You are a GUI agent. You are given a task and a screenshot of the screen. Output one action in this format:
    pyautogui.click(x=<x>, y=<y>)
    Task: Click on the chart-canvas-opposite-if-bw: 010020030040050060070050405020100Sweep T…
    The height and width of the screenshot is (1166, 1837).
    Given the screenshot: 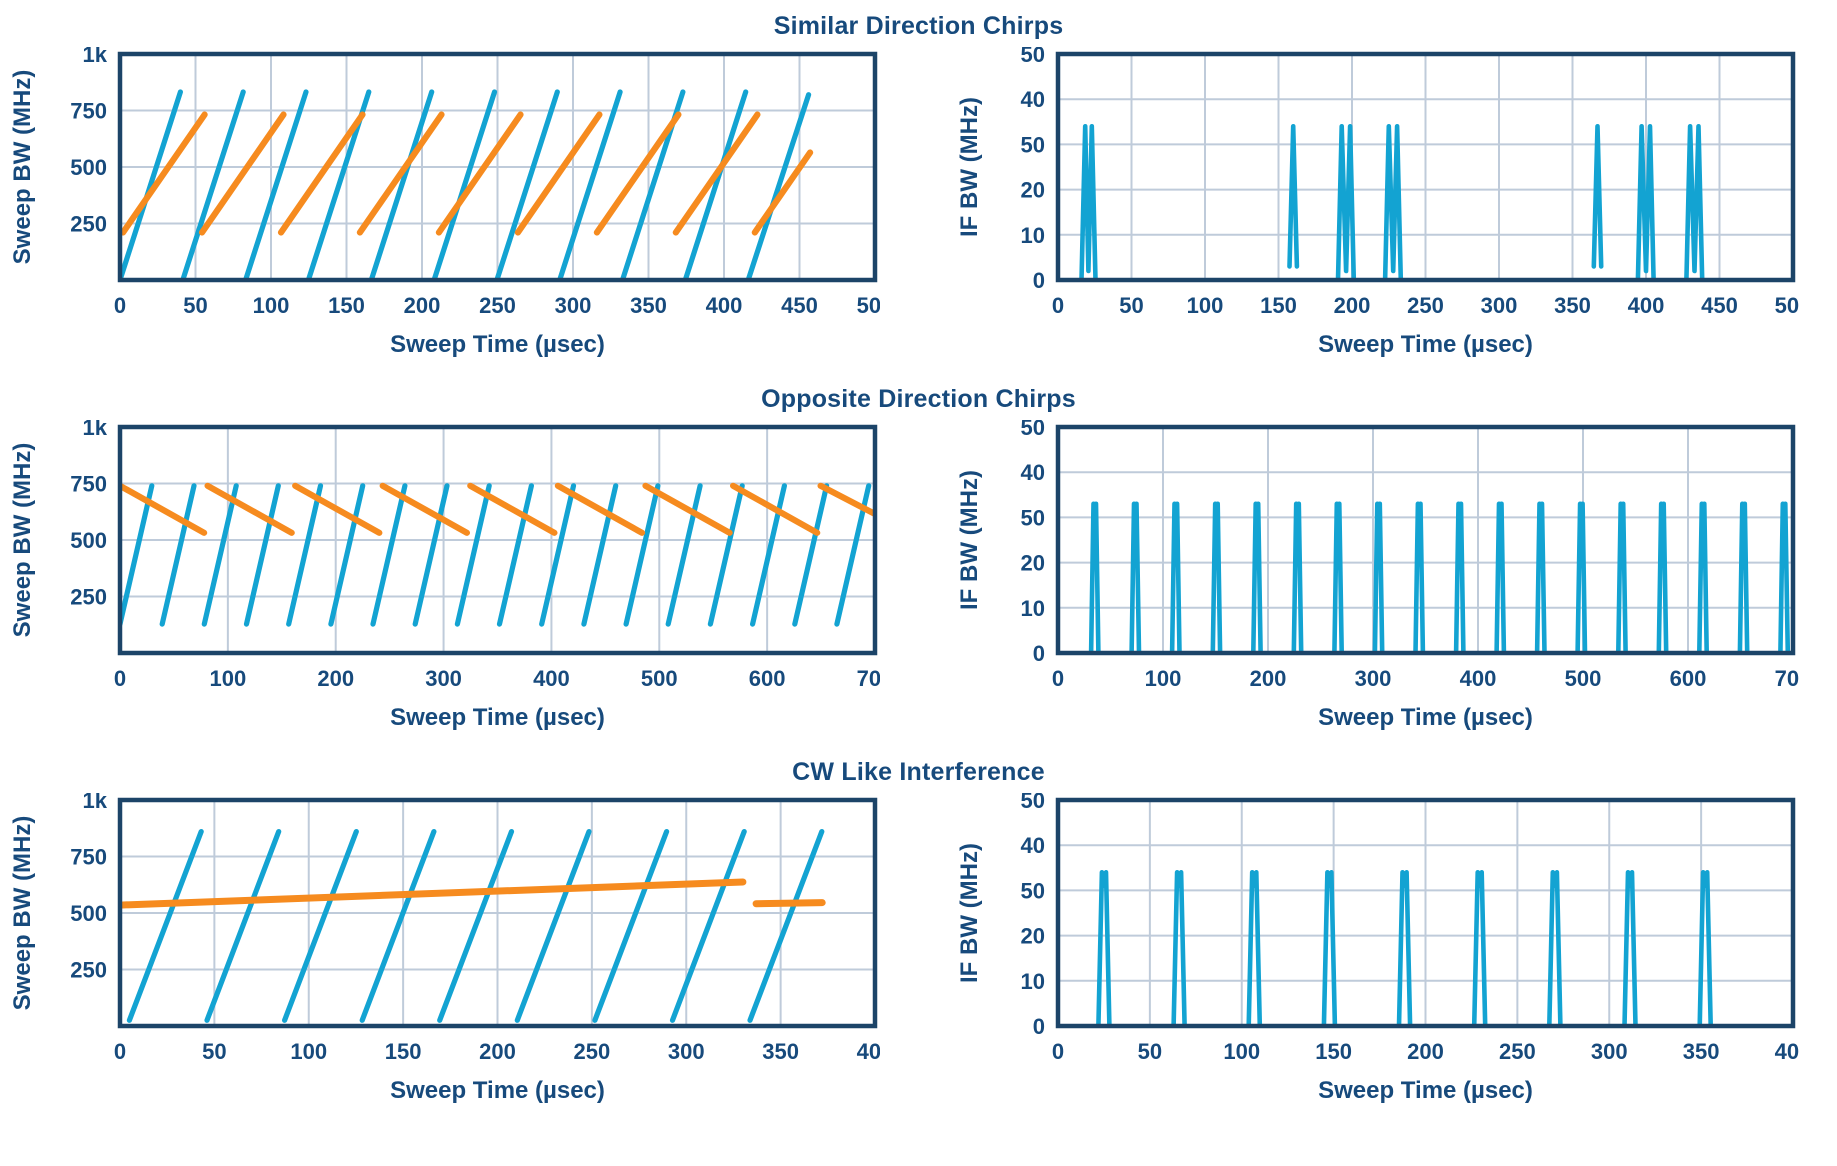 What is the action you would take?
    pyautogui.click(x=1378, y=575)
    